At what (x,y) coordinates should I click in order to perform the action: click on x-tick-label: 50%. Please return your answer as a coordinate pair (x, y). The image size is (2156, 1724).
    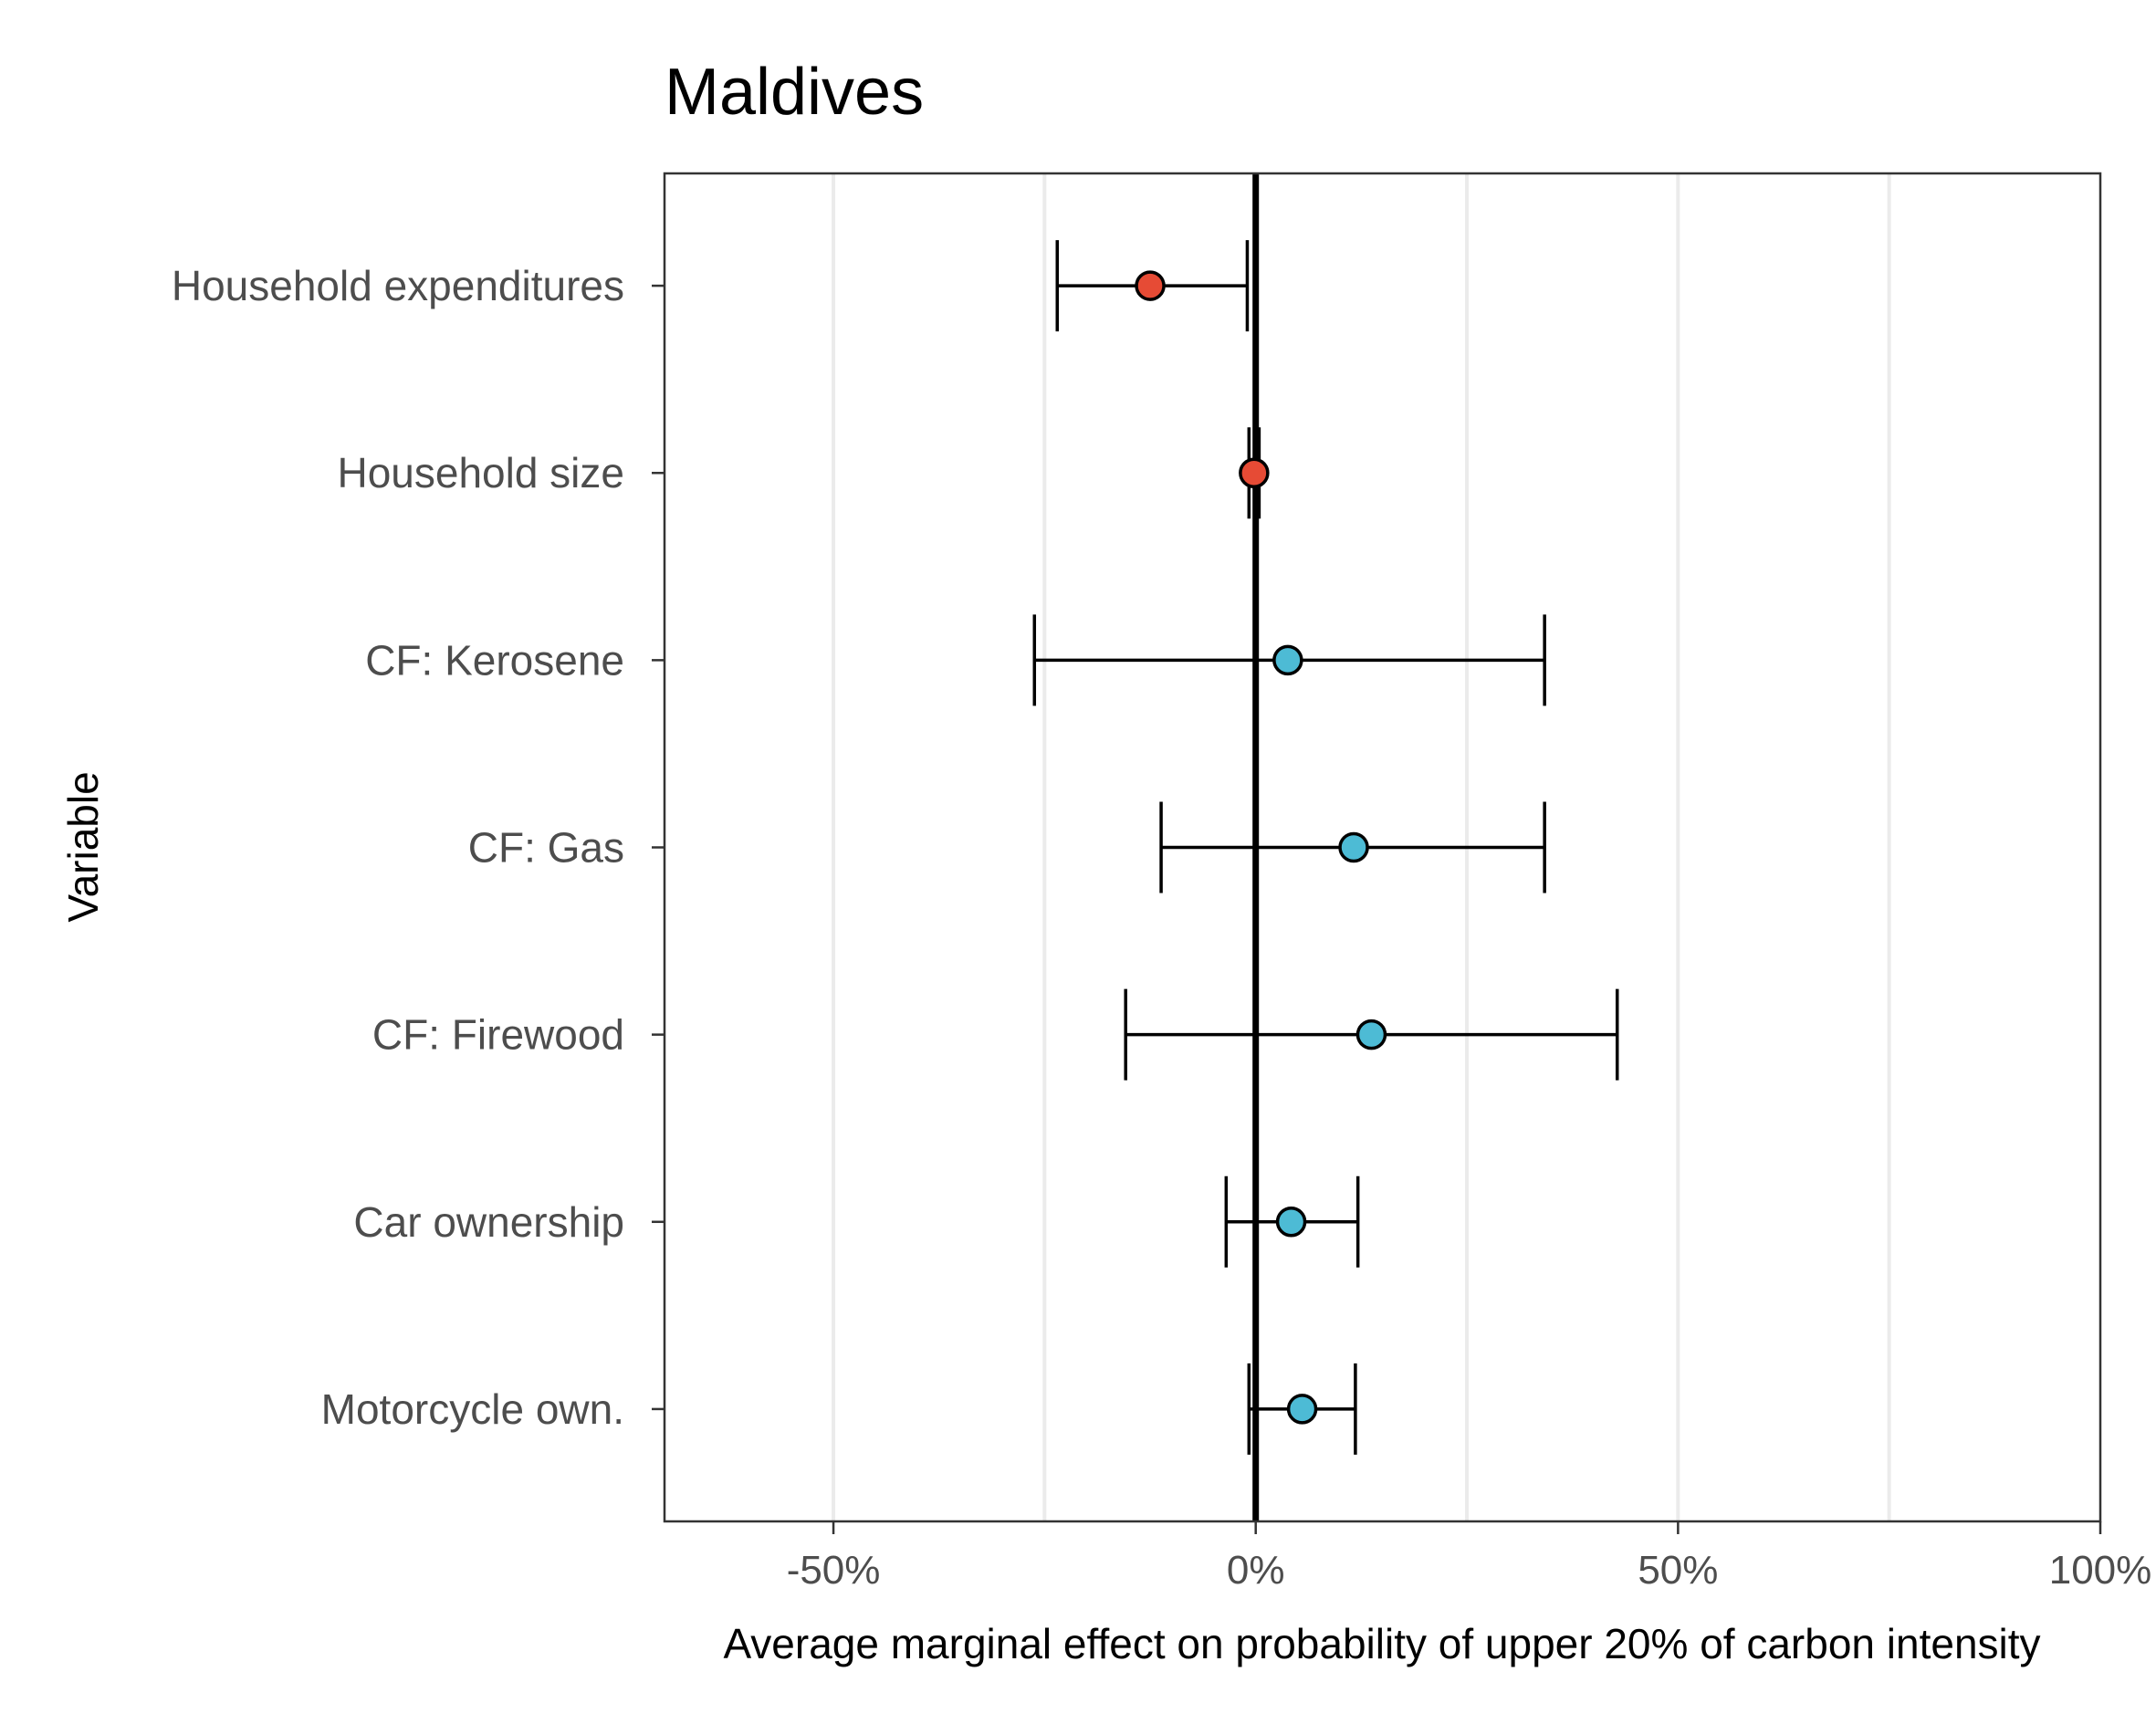
    Looking at the image, I should click on (1678, 1571).